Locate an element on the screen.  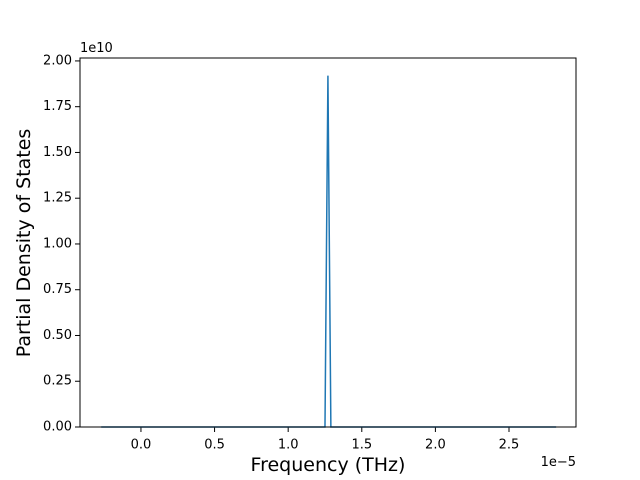
x-tick-label: 2.0 is located at coordinates (435, 445).